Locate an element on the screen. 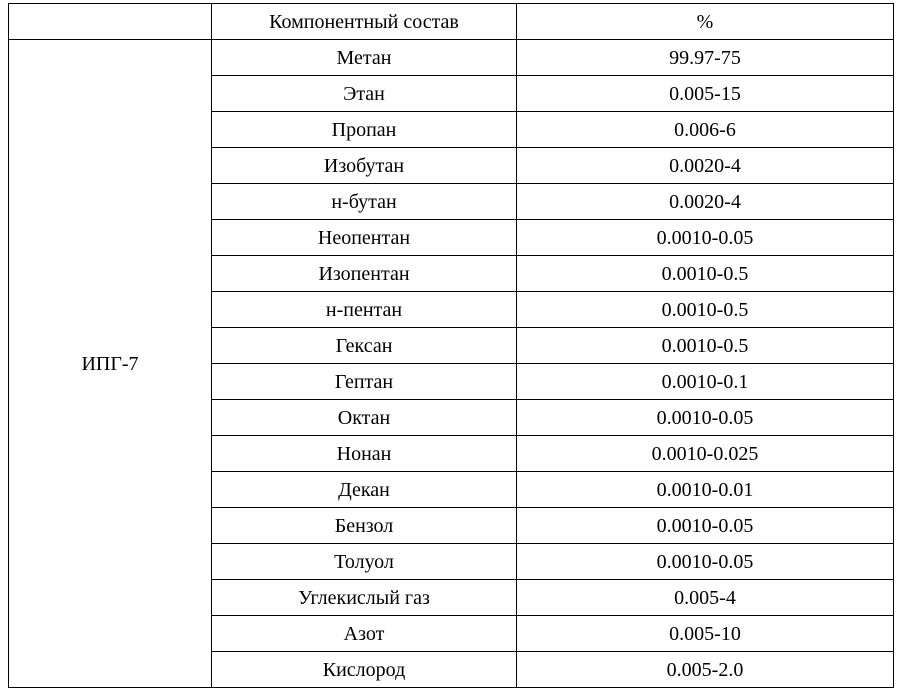 This screenshot has height=693, width=897. table-row: Кислород 0.005-2.0 is located at coordinates (451, 669).